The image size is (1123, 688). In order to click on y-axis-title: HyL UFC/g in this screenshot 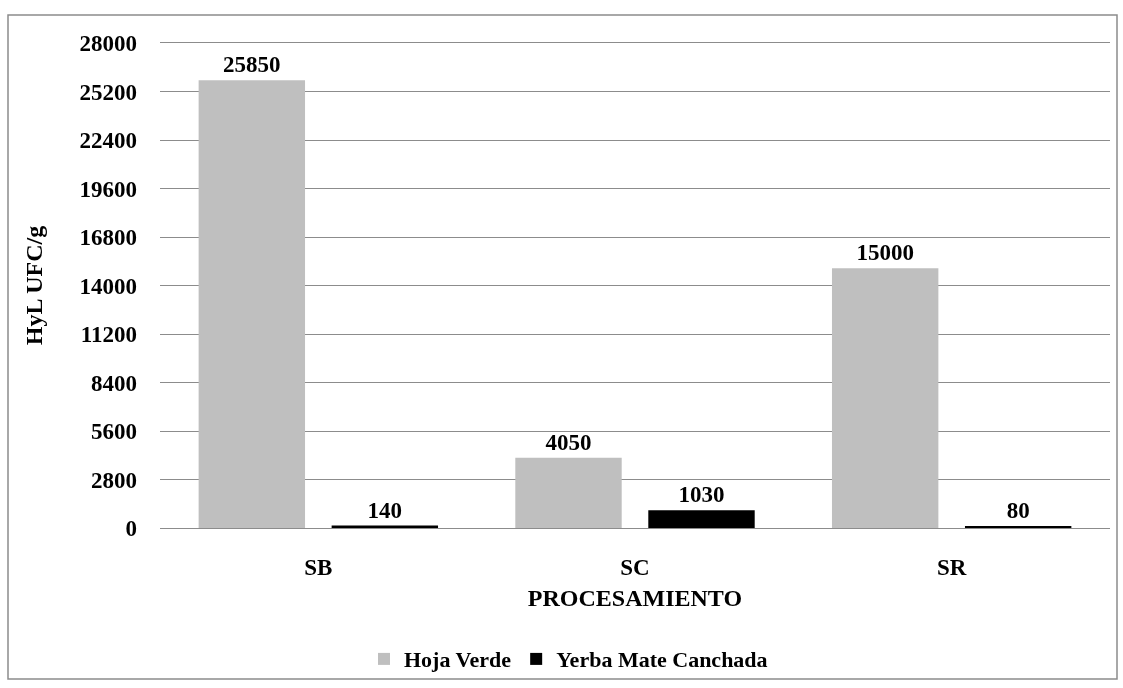, I will do `click(33, 285)`.